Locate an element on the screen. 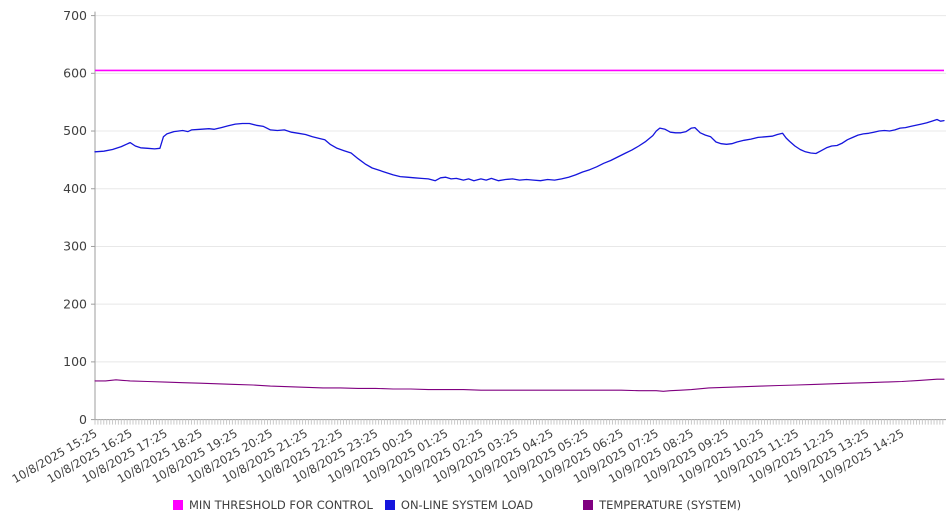  y-axis-label: 100 is located at coordinates (75, 361).